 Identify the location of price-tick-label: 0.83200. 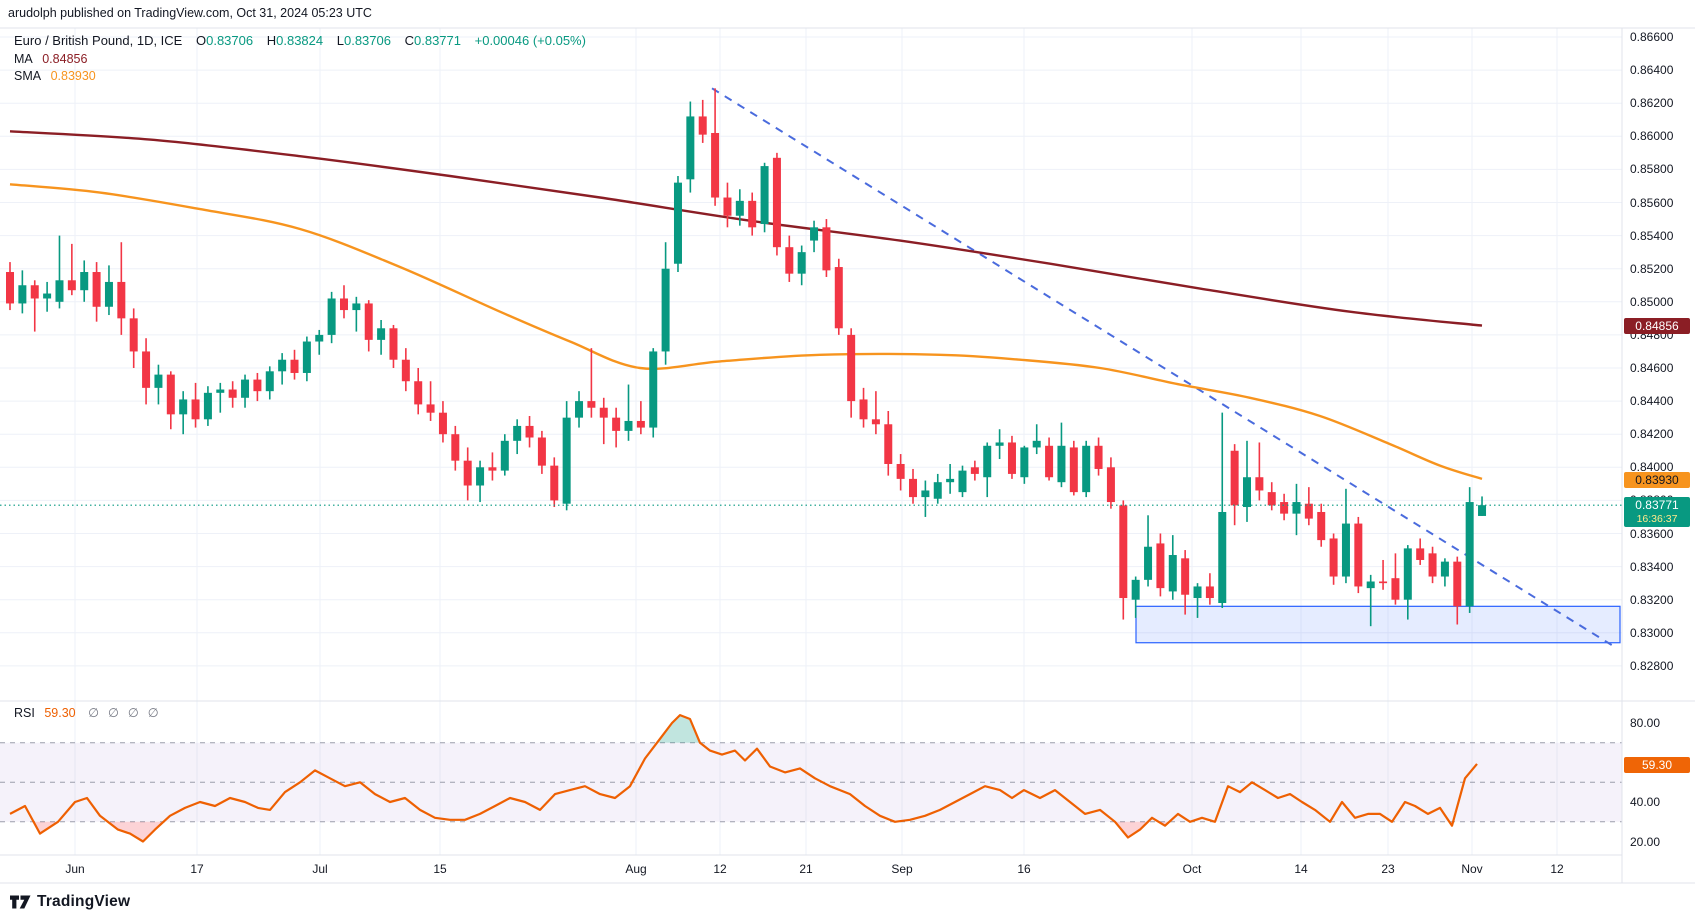
(1652, 599).